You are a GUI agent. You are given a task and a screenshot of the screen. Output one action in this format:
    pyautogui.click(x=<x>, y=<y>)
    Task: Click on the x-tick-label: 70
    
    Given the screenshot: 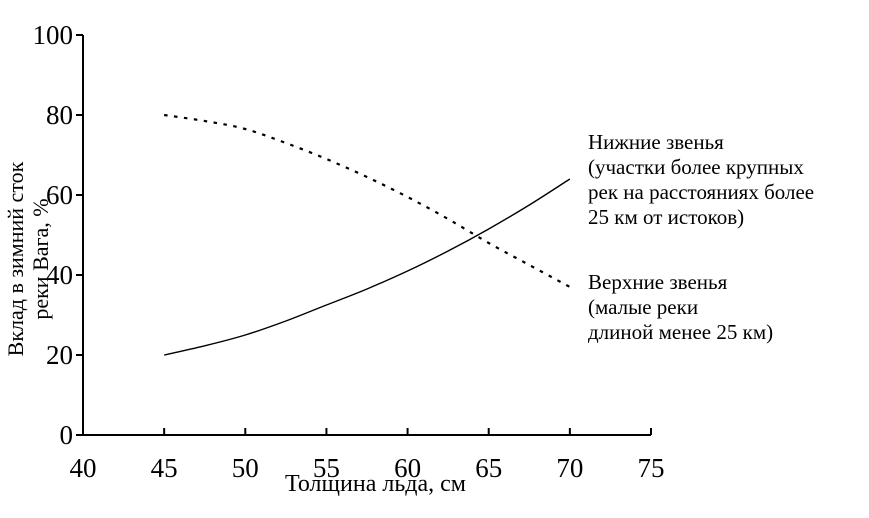 What is the action you would take?
    pyautogui.click(x=569, y=468)
    